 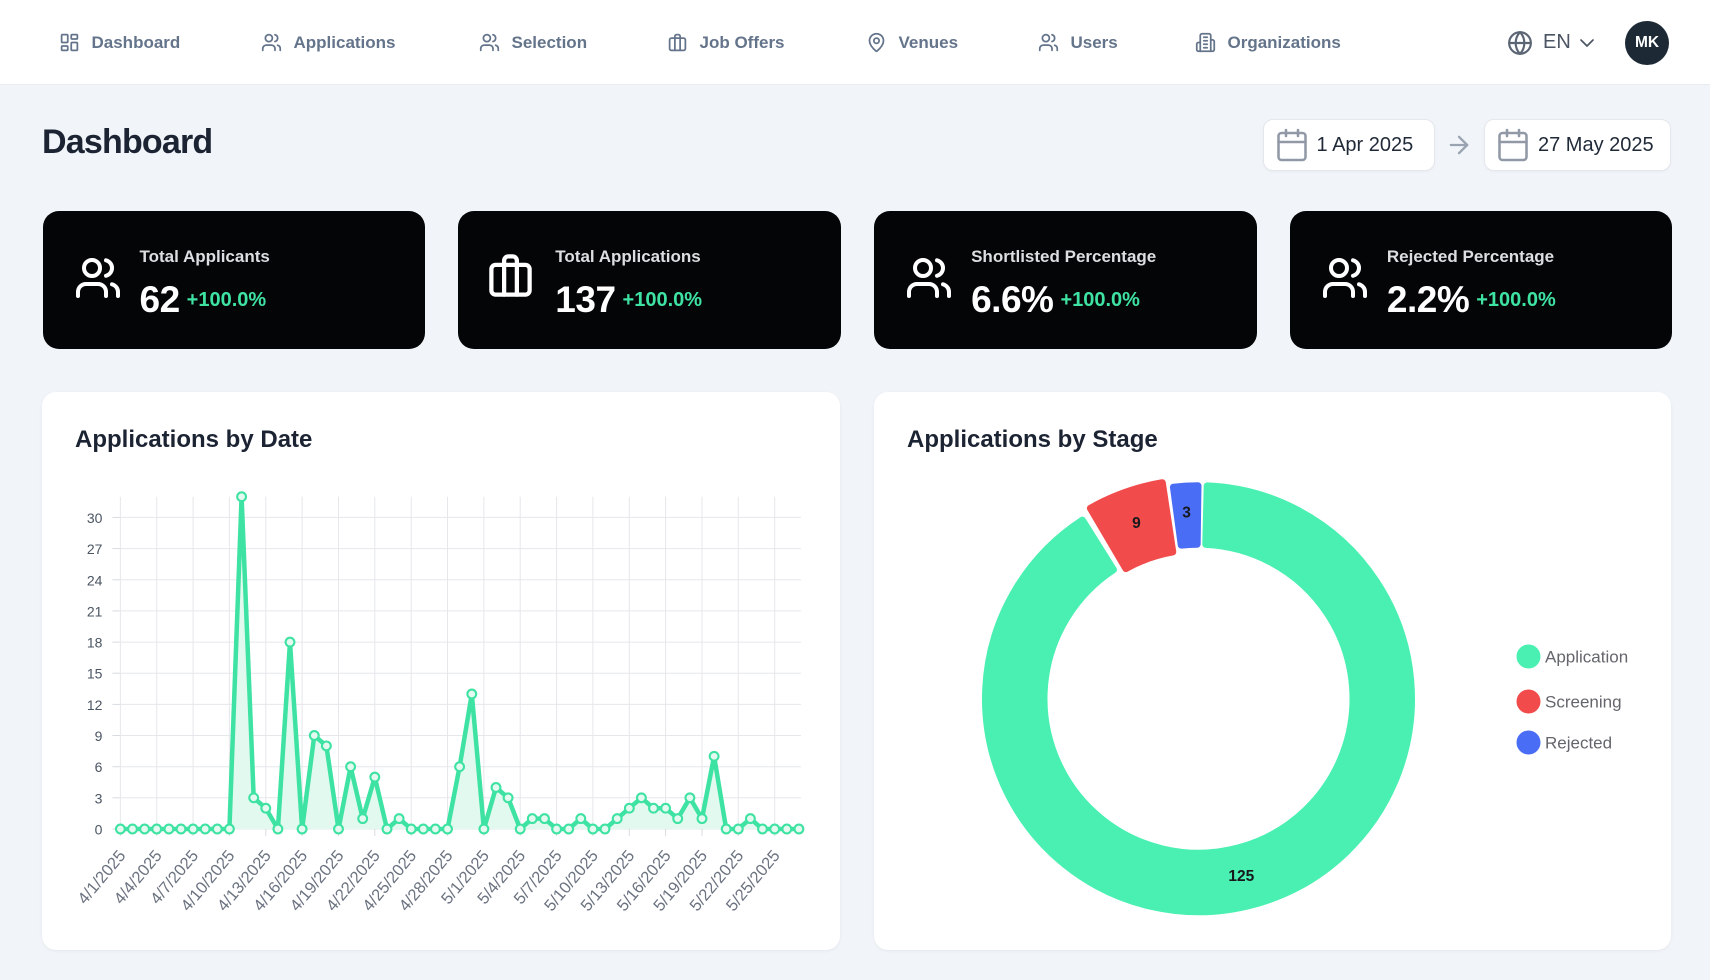 I want to click on svg-text: 12, so click(x=95, y=705).